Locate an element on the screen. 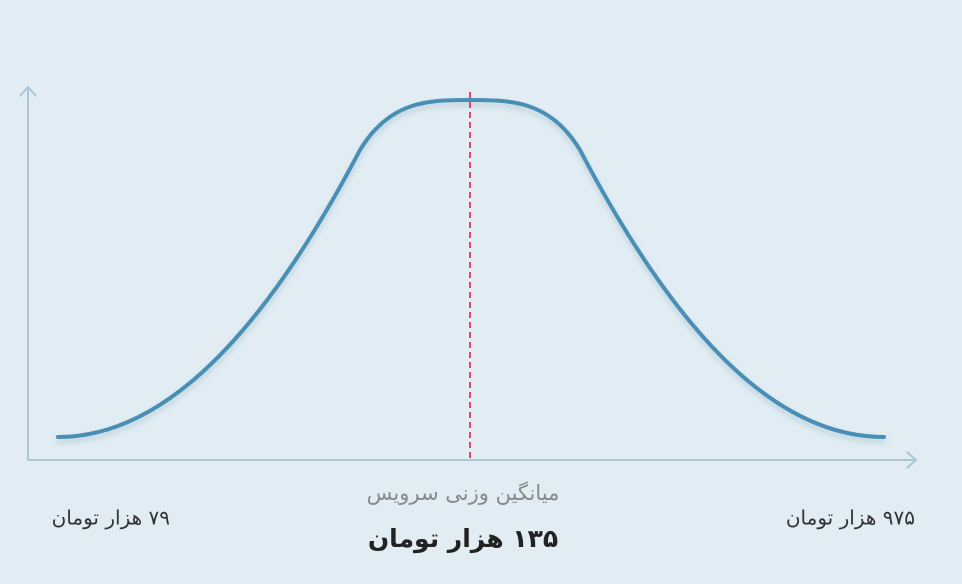 This screenshot has height=584, width=962. mean-value: ۱۳۵ هزار تومان is located at coordinates (463, 539).